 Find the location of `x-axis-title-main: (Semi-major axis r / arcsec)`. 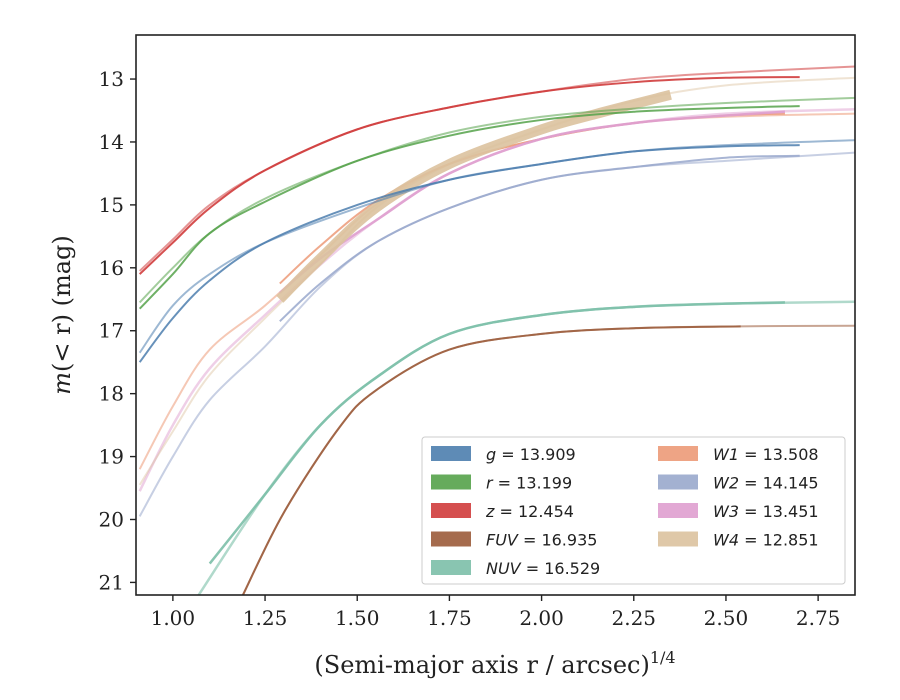

x-axis-title-main: (Semi-major axis r / arcsec) is located at coordinates (481, 665).